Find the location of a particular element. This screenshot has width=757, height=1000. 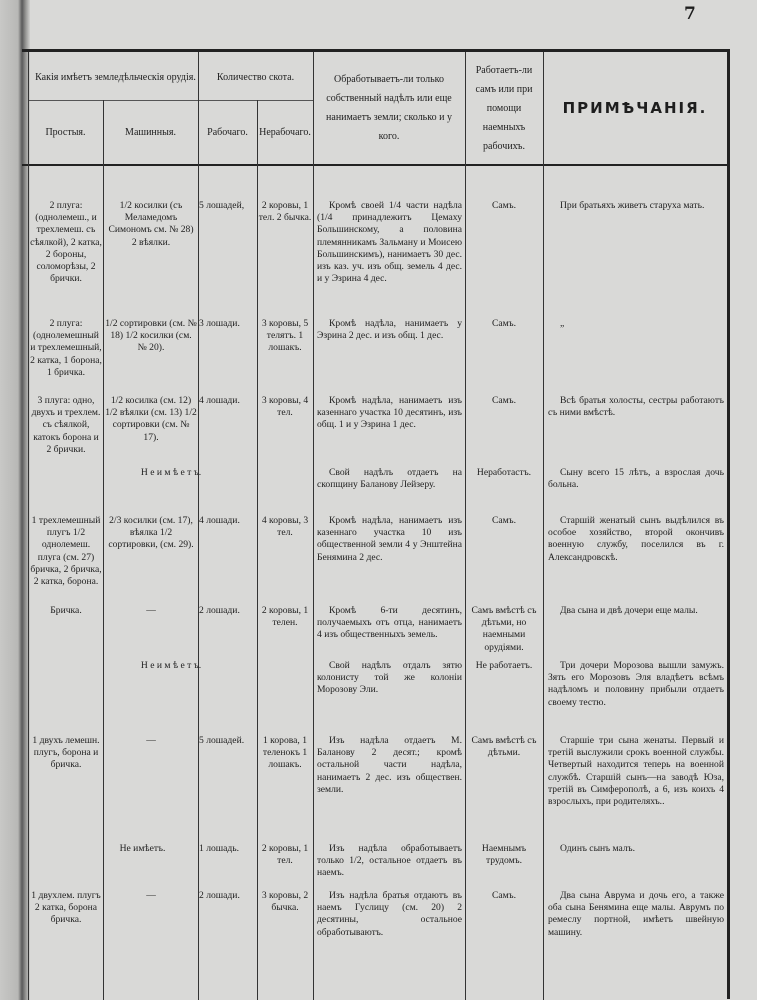

row-8-simple-cell: 1 двухъ лемешн. плугъ, борона и бричка. is located at coordinates (66, 753).